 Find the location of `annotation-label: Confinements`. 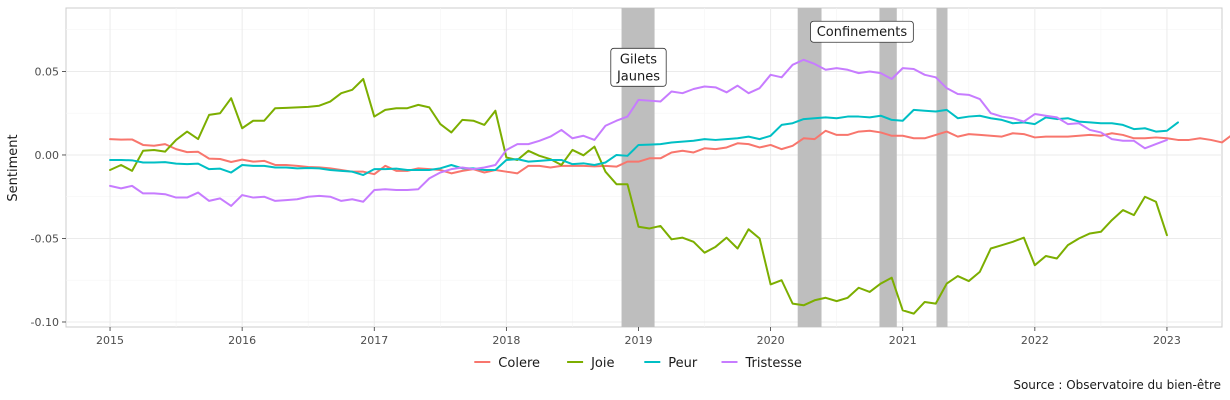

annotation-label: Confinements is located at coordinates (862, 31).